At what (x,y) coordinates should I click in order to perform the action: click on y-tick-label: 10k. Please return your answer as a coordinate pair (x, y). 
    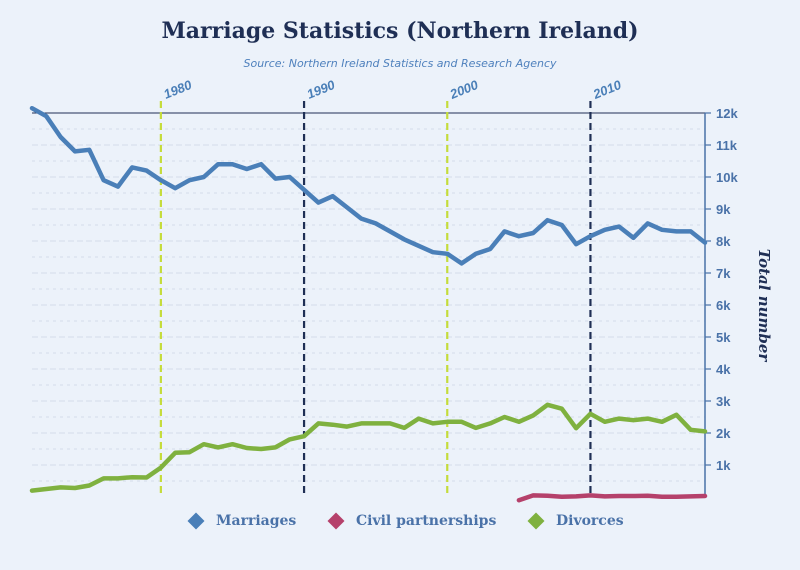
    Looking at the image, I should click on (727, 177).